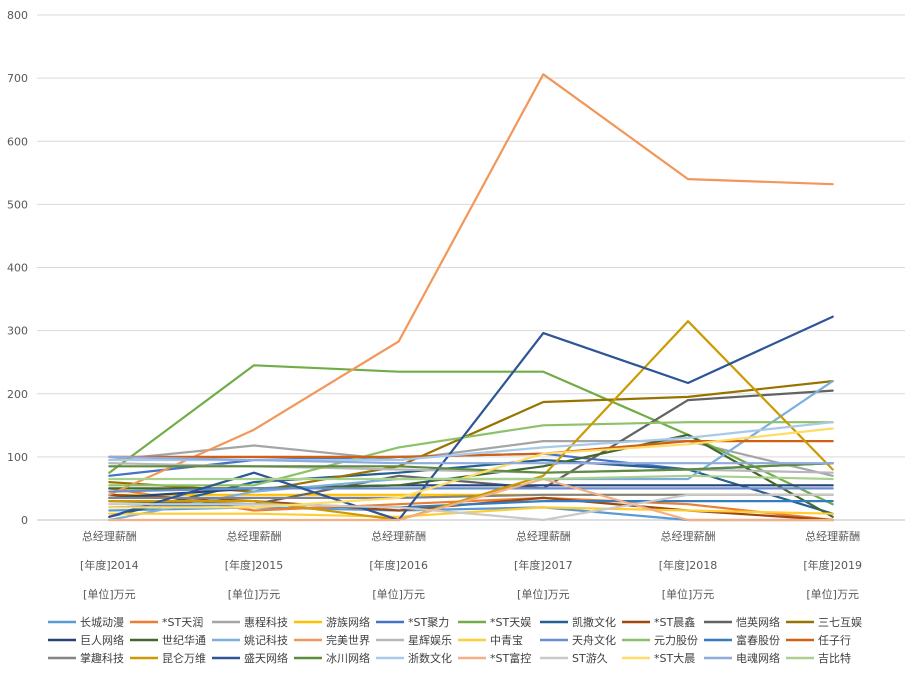 This screenshot has height=678, width=919. Describe the element at coordinates (758, 658) in the screenshot. I see `legend-label: 电魂网络` at that location.